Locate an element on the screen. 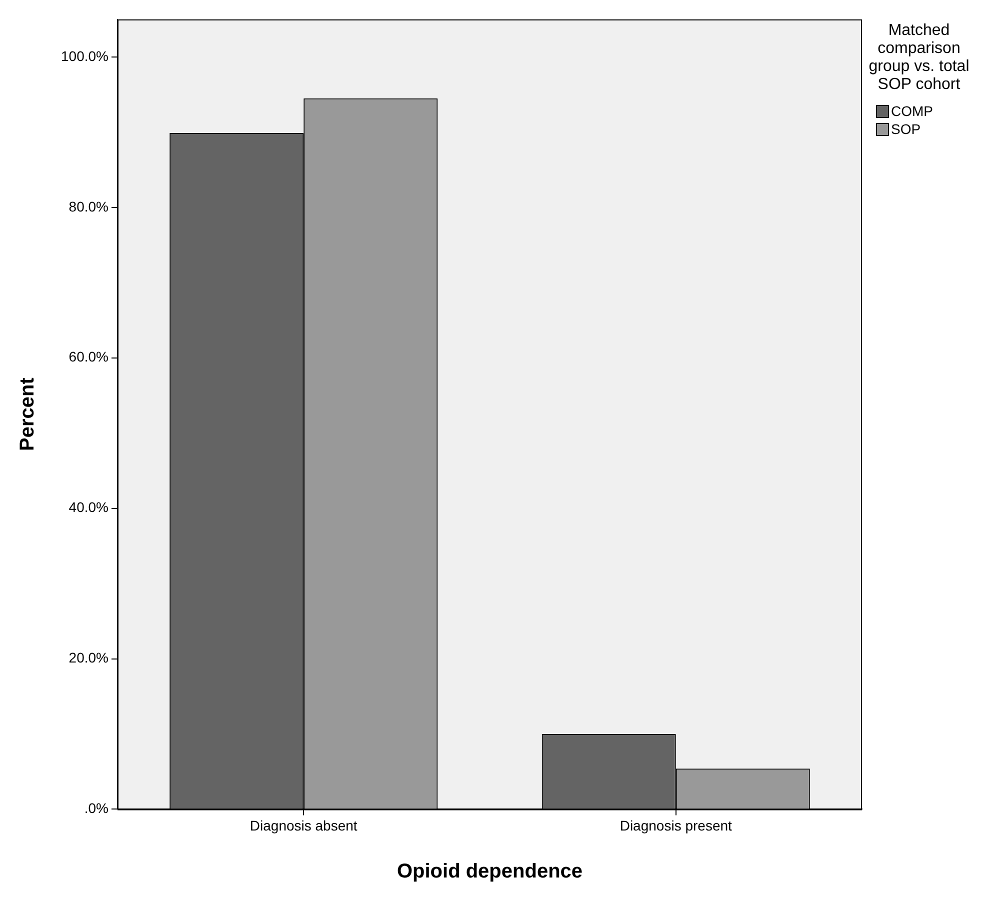  x-tick-label: Diagnosis absent is located at coordinates (304, 825).